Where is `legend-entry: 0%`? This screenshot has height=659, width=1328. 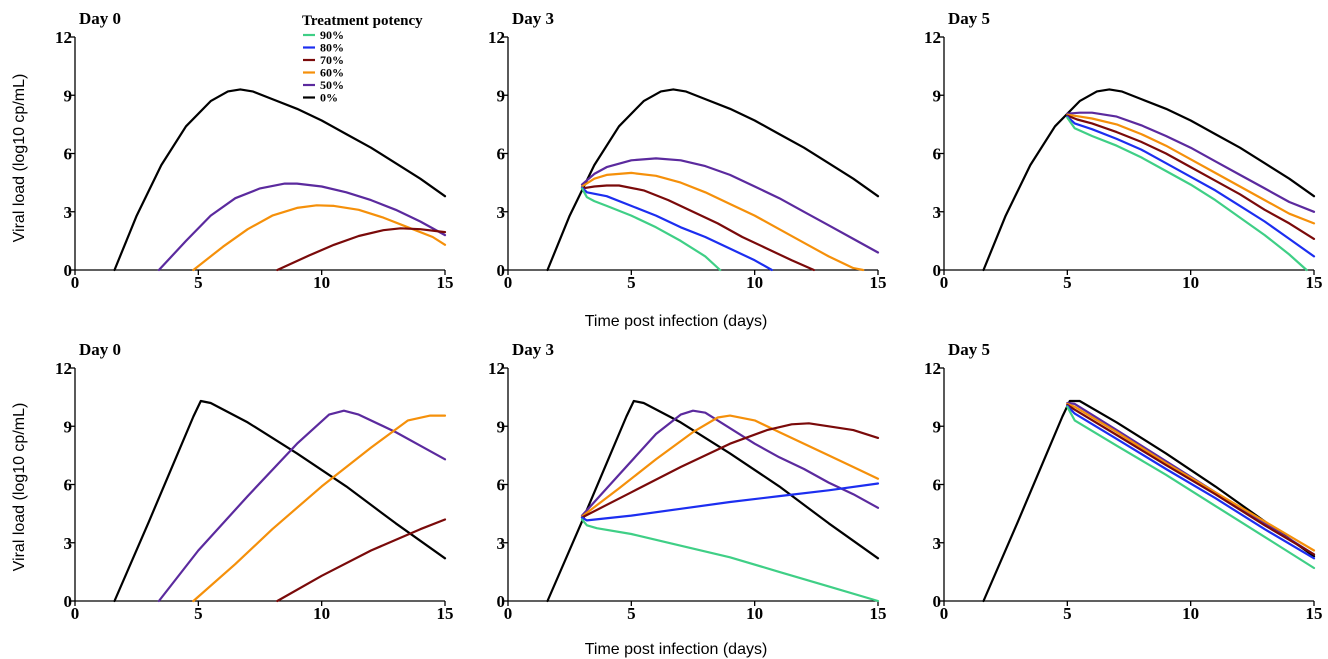 legend-entry: 0% is located at coordinates (320, 98).